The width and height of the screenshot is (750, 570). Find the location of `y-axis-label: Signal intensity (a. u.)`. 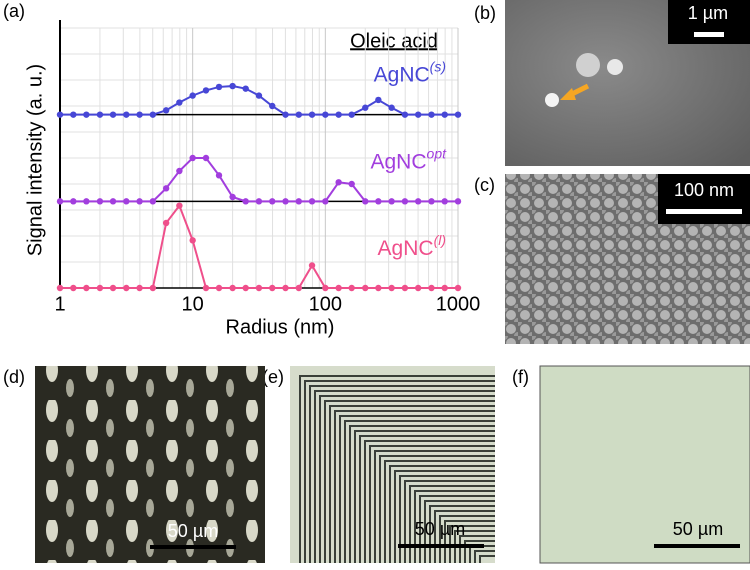

y-axis-label: Signal intensity (a. u.) is located at coordinates (35, 160).